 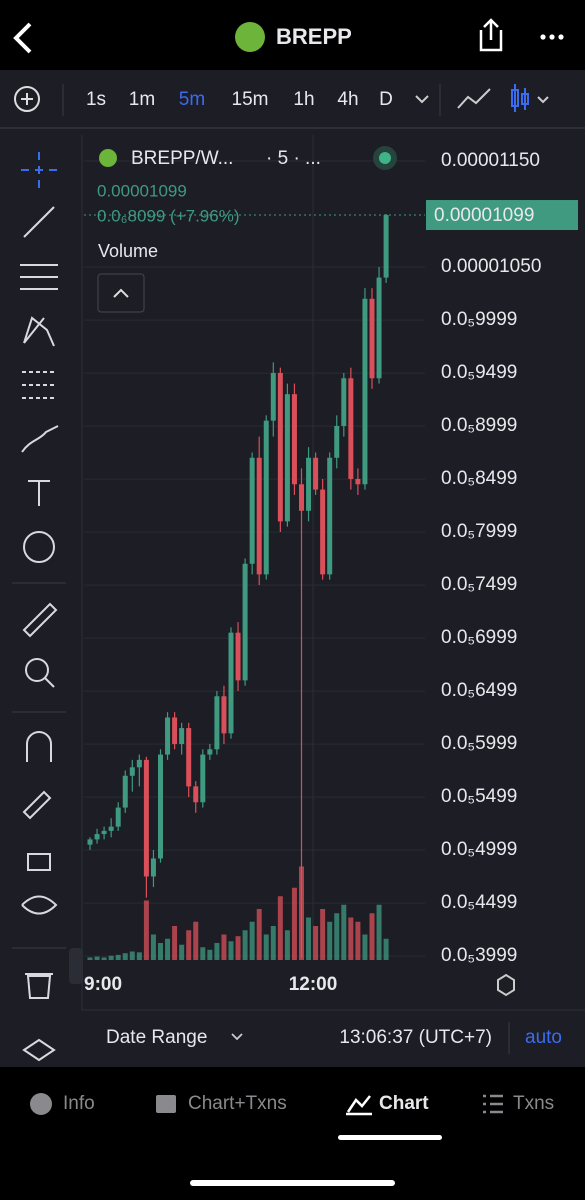 What do you see at coordinates (39, 547) in the screenshot?
I see `emoji-tool` at bounding box center [39, 547].